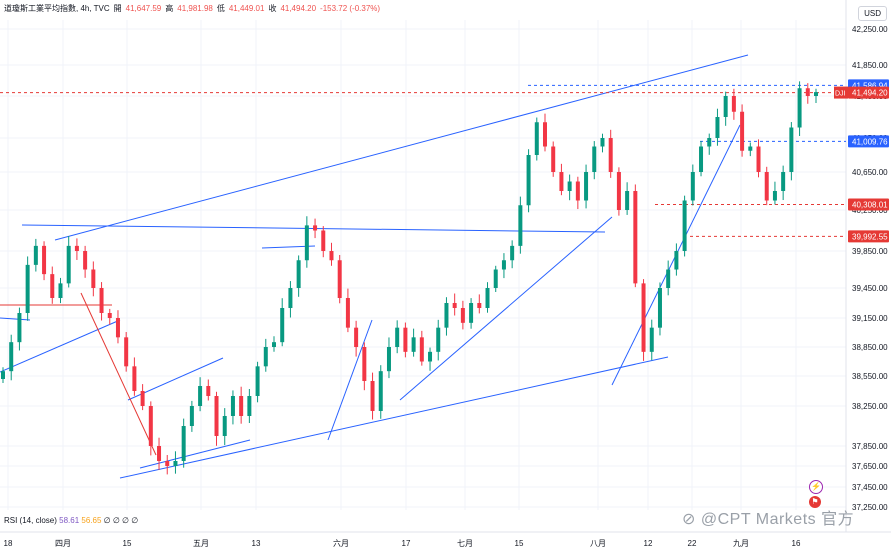 This screenshot has height=551, width=891. I want to click on price-tick-label: 37,650.00, so click(870, 466).